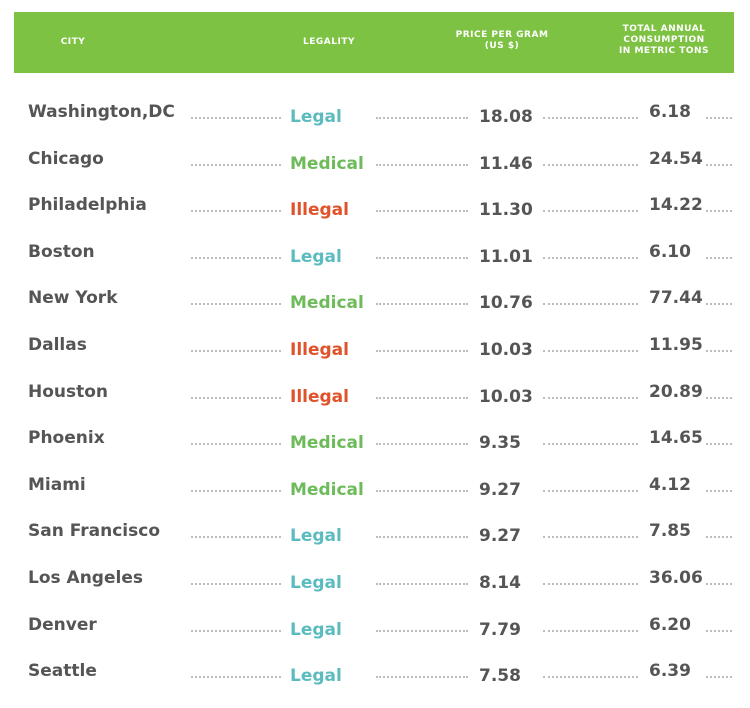  What do you see at coordinates (73, 42) in the screenshot?
I see `header-city: CITY` at bounding box center [73, 42].